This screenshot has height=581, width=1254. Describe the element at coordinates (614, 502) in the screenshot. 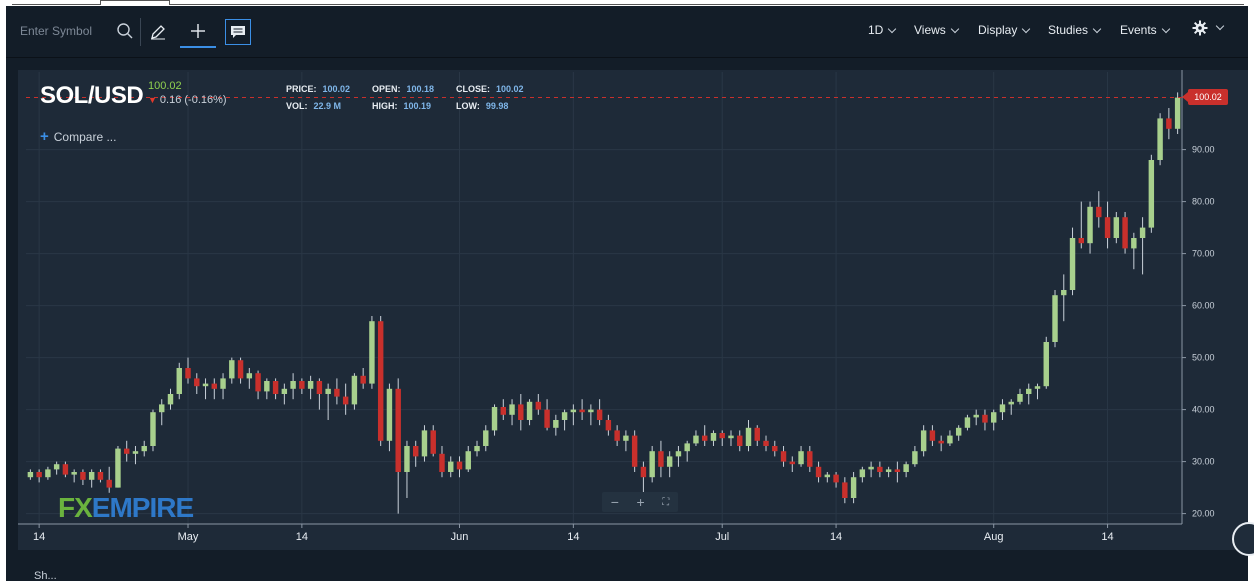

I see `zoom-out-button: −` at that location.